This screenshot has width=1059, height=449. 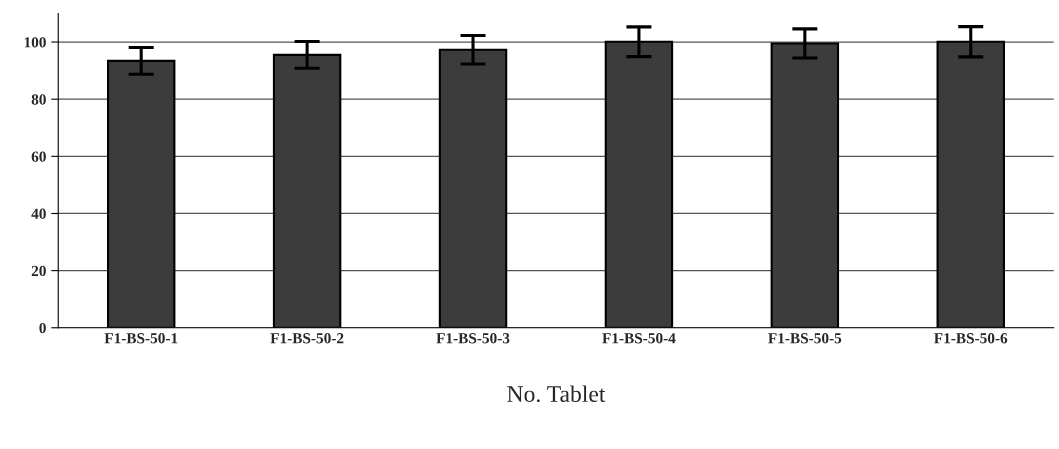 What do you see at coordinates (42, 328) in the screenshot?
I see `y-tick-label: 0` at bounding box center [42, 328].